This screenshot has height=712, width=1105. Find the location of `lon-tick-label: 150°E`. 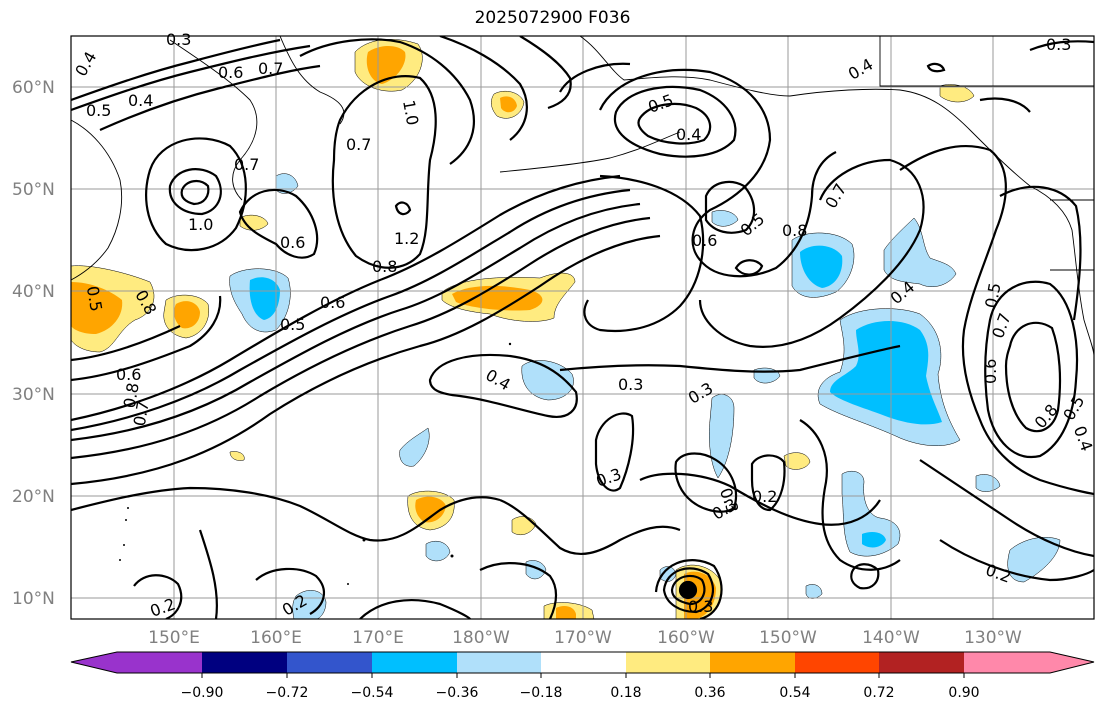

lon-tick-label: 150°E is located at coordinates (174, 638).